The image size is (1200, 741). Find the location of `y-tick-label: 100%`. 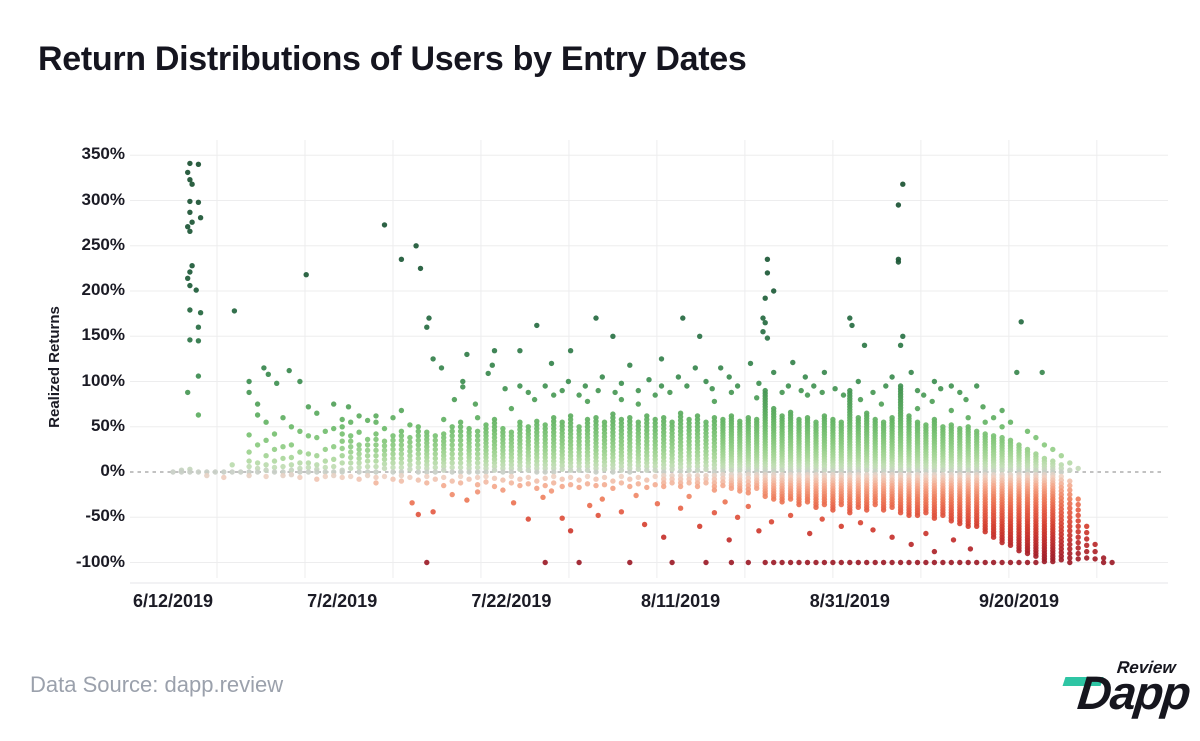

y-tick-label: 100% is located at coordinates (103, 380).